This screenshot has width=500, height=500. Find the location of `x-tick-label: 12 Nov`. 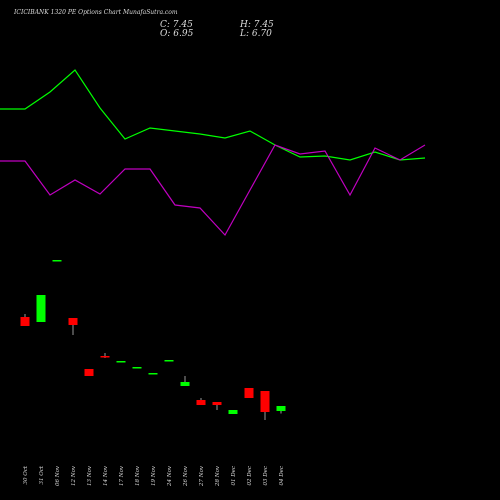

x-tick-label: 12 Nov is located at coordinates (74, 475).